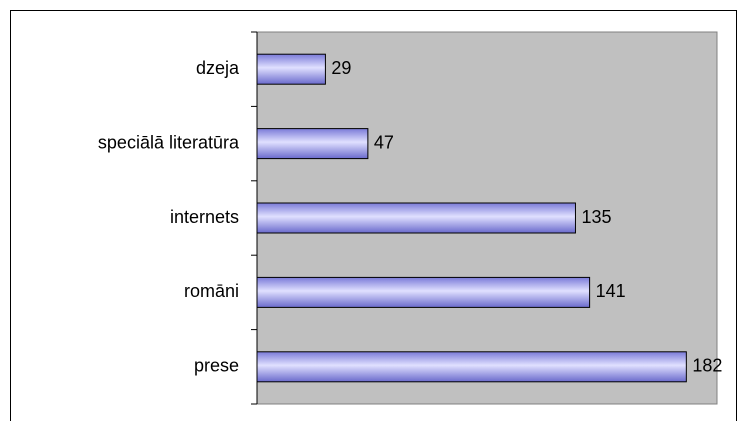 The image size is (747, 421). I want to click on y-tick-label: dzeja, so click(218, 68).